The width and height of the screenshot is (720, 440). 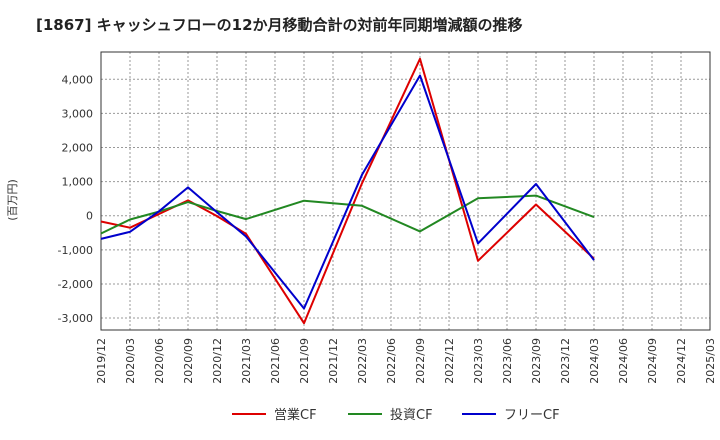 What do you see at coordinates (75, 250) in the screenshot?
I see `y-tick-label: -1,000` at bounding box center [75, 250].